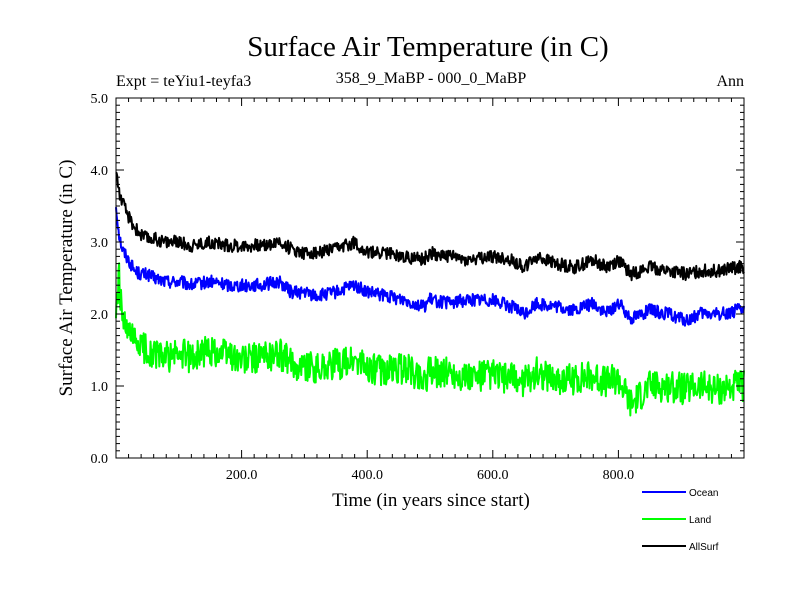  Describe the element at coordinates (493, 475) in the screenshot. I see `x-tick-label: 600.0` at that location.